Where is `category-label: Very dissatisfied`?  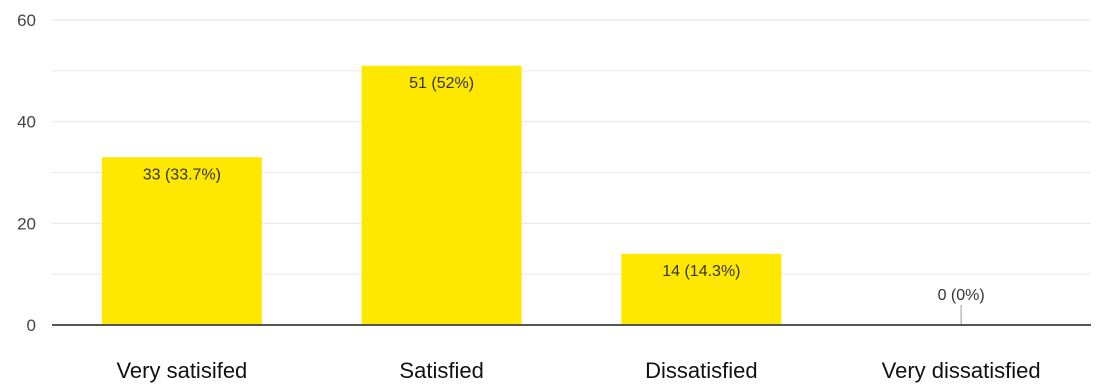
category-label: Very dissatisfied is located at coordinates (961, 370).